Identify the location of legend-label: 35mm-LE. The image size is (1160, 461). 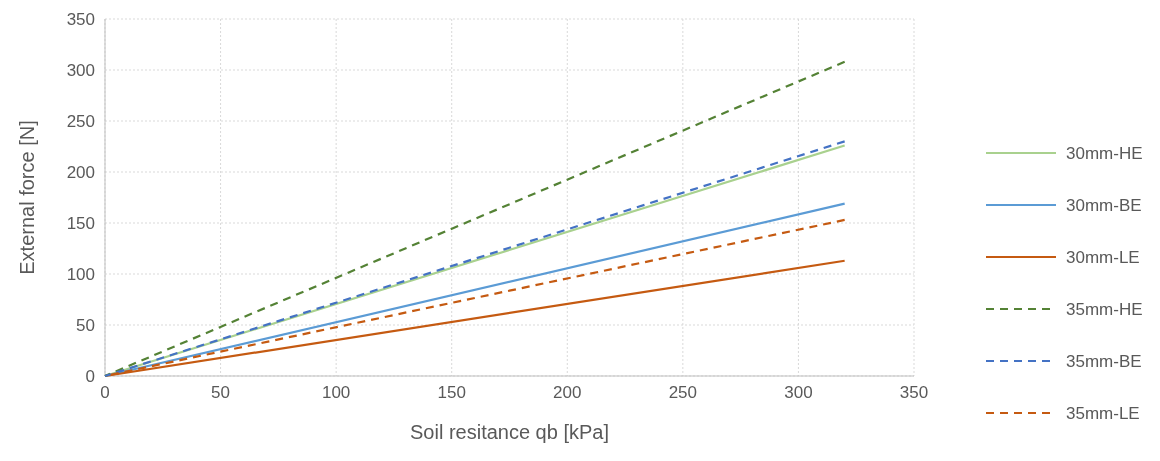
(1103, 413).